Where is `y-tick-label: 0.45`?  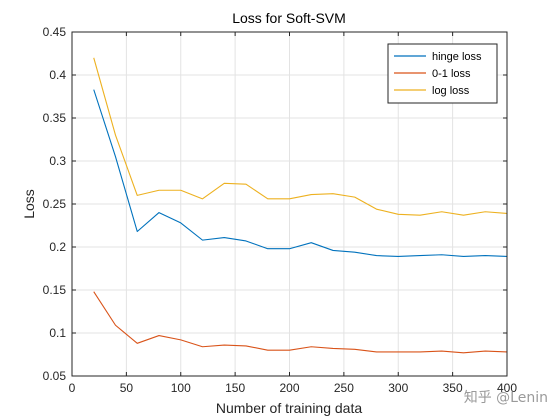 y-tick-label: 0.45 is located at coordinates (55, 32).